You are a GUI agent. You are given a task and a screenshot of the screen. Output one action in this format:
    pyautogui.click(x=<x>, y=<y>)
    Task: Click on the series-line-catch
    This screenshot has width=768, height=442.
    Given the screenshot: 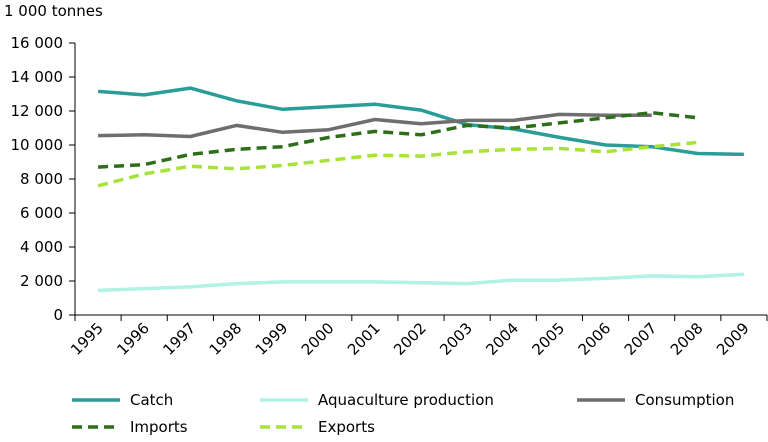 What is the action you would take?
    pyautogui.click(x=420, y=121)
    